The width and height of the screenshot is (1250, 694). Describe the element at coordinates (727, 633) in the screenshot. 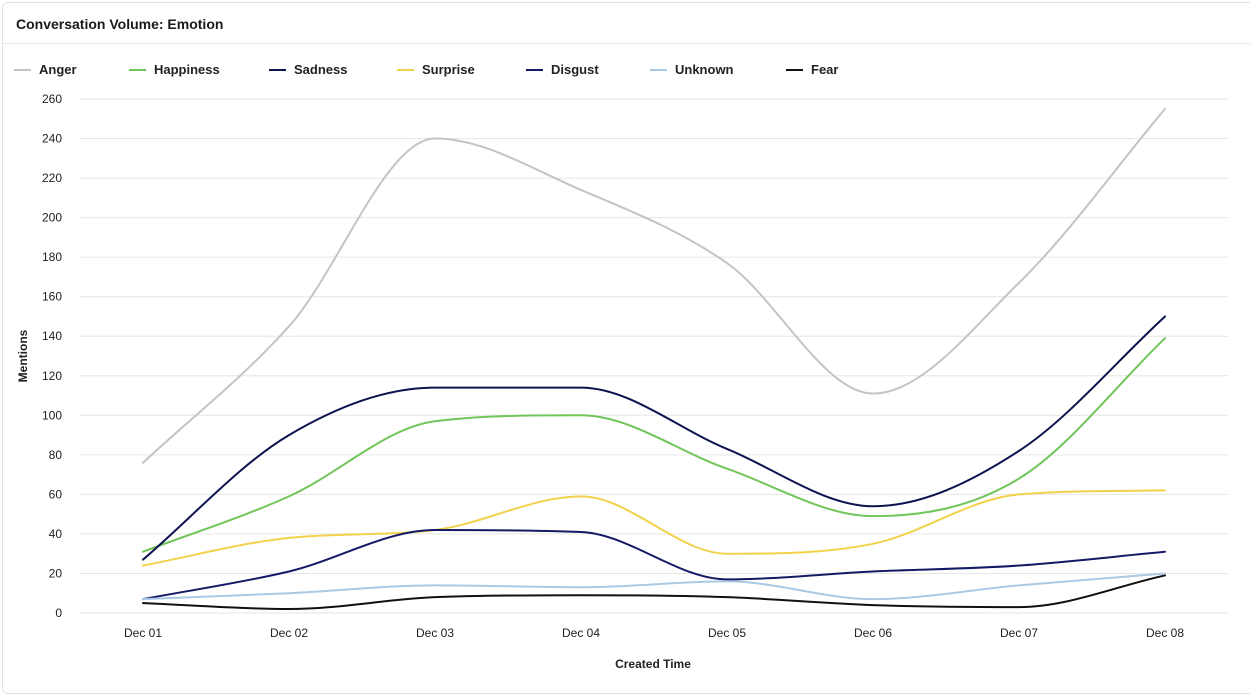

I see `x-tick-label: Dec 05` at that location.